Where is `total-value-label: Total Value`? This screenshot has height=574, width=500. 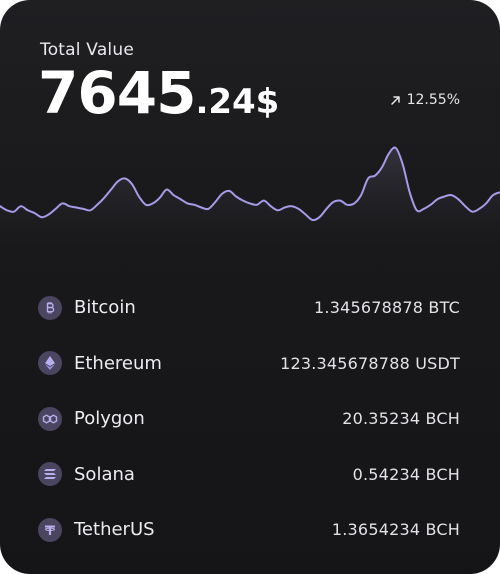
total-value-label: Total Value is located at coordinates (87, 50).